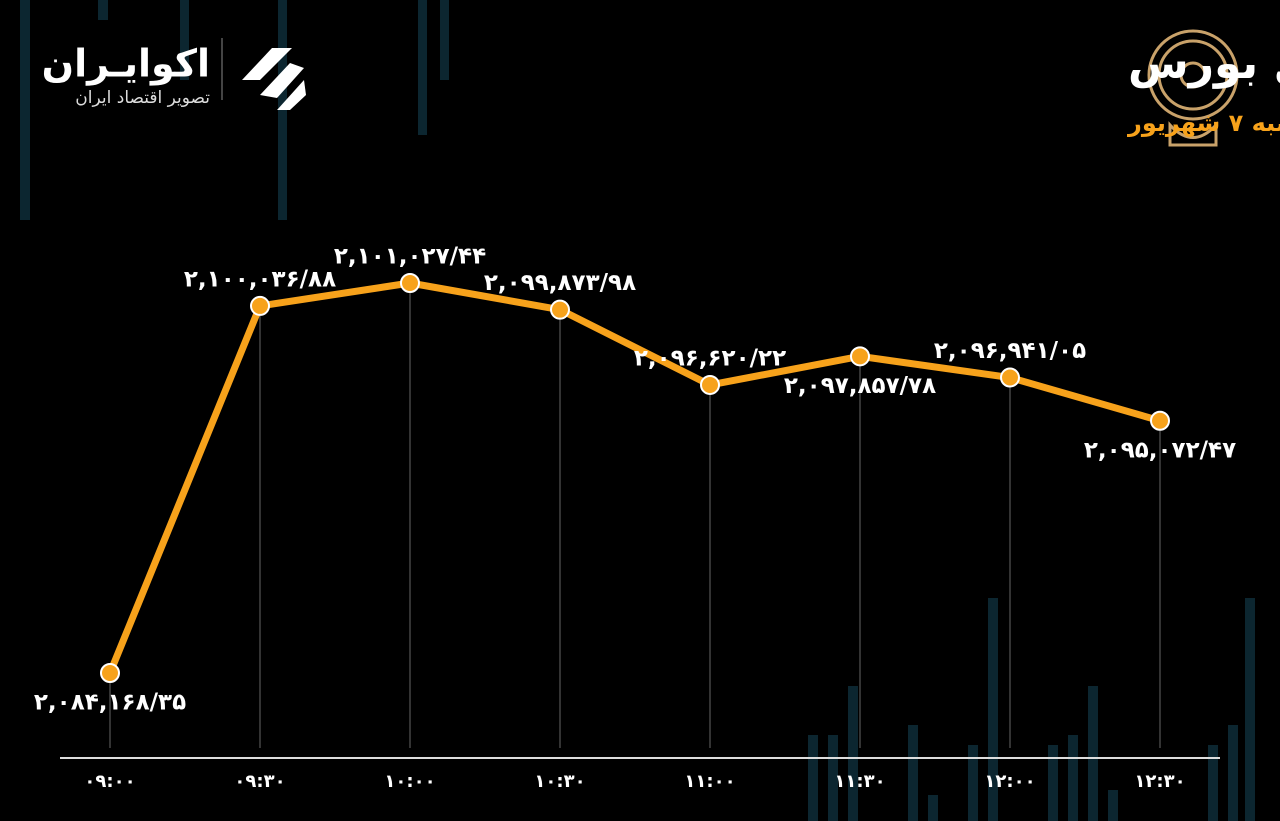 This screenshot has height=821, width=1280. Describe the element at coordinates (110, 703) in the screenshot. I see `data-label: ۲,۰۸۴,۱۶۸/۳۵` at that location.